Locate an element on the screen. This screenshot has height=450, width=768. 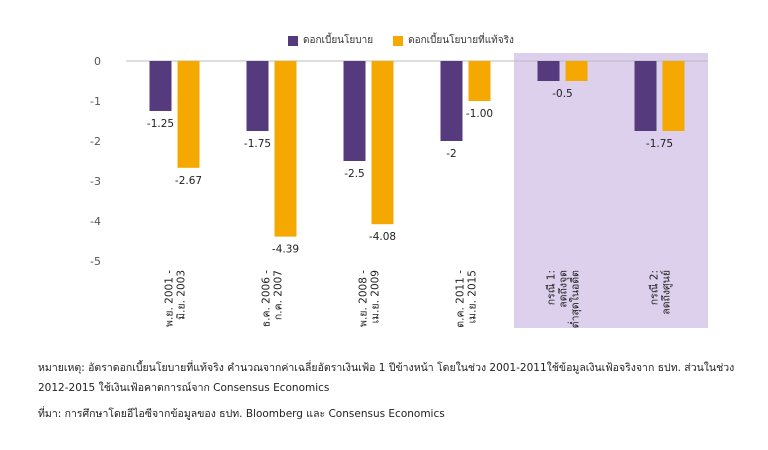
x-tick-label-line: กรณี 2: is located at coordinates (654, 287).